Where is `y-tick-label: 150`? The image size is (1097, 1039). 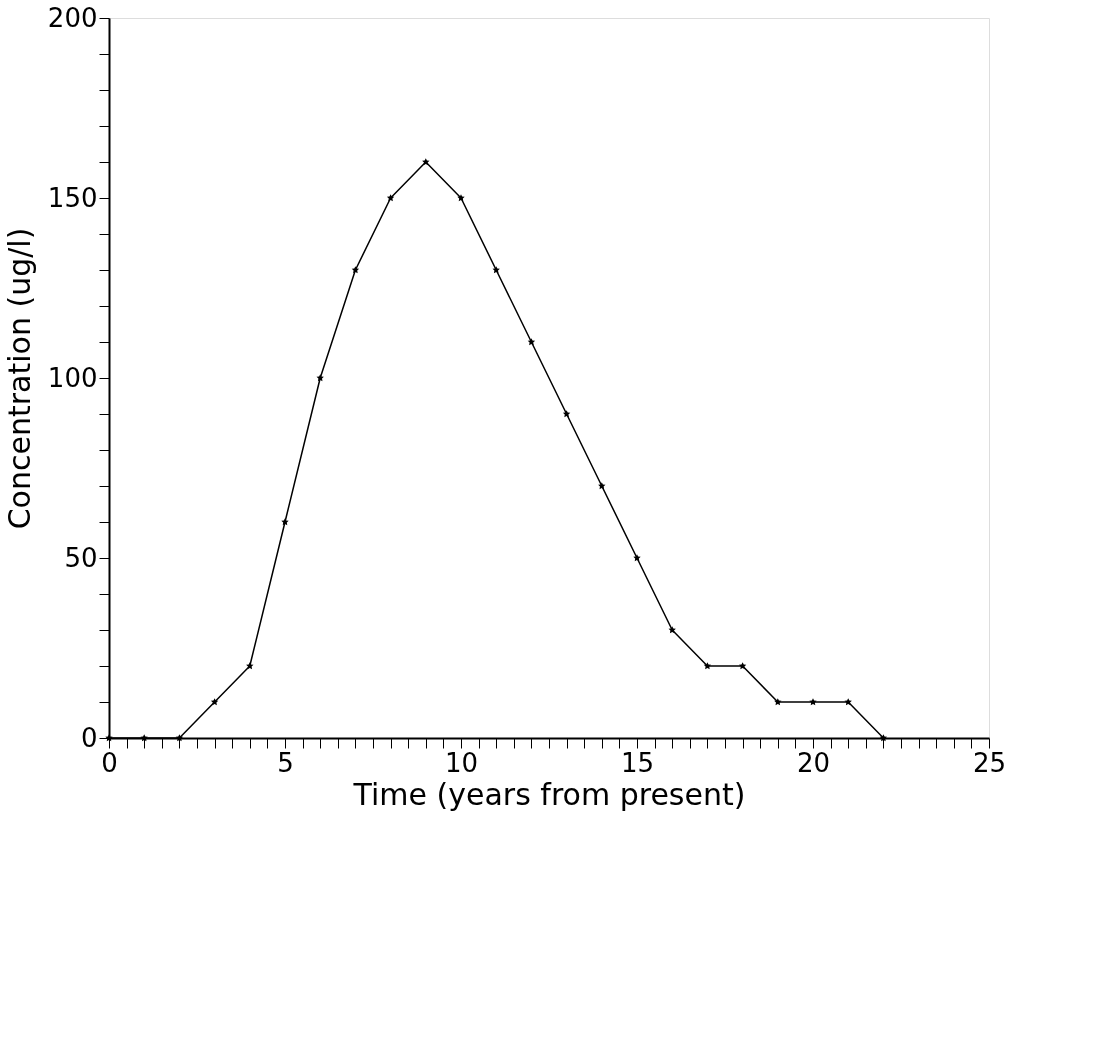 y-tick-label: 150 is located at coordinates (72, 197).